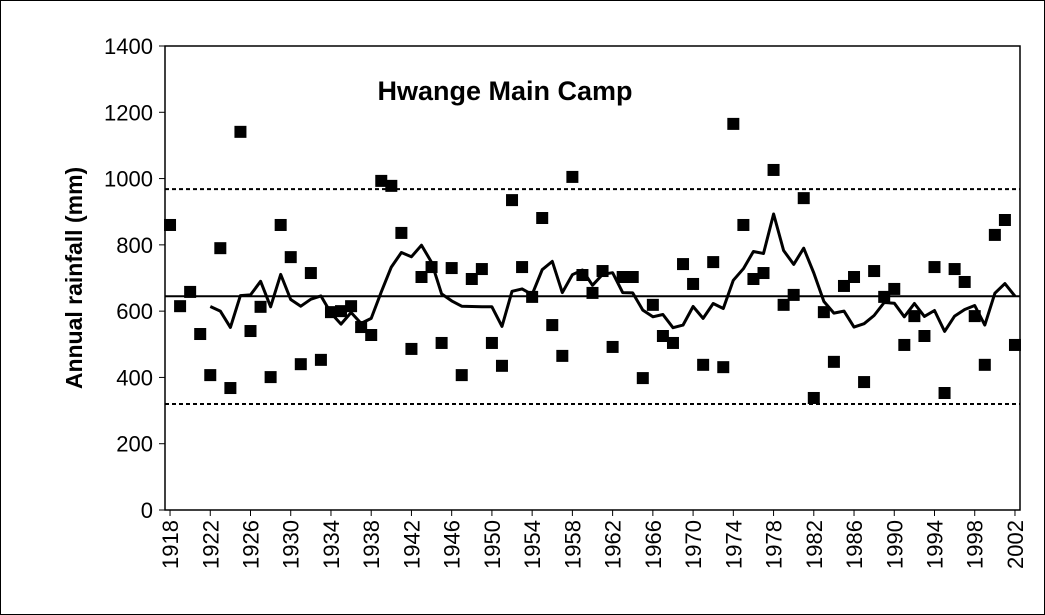 This screenshot has width=1045, height=615. Describe the element at coordinates (733, 544) in the screenshot. I see `x-tick-label: 1974` at that location.